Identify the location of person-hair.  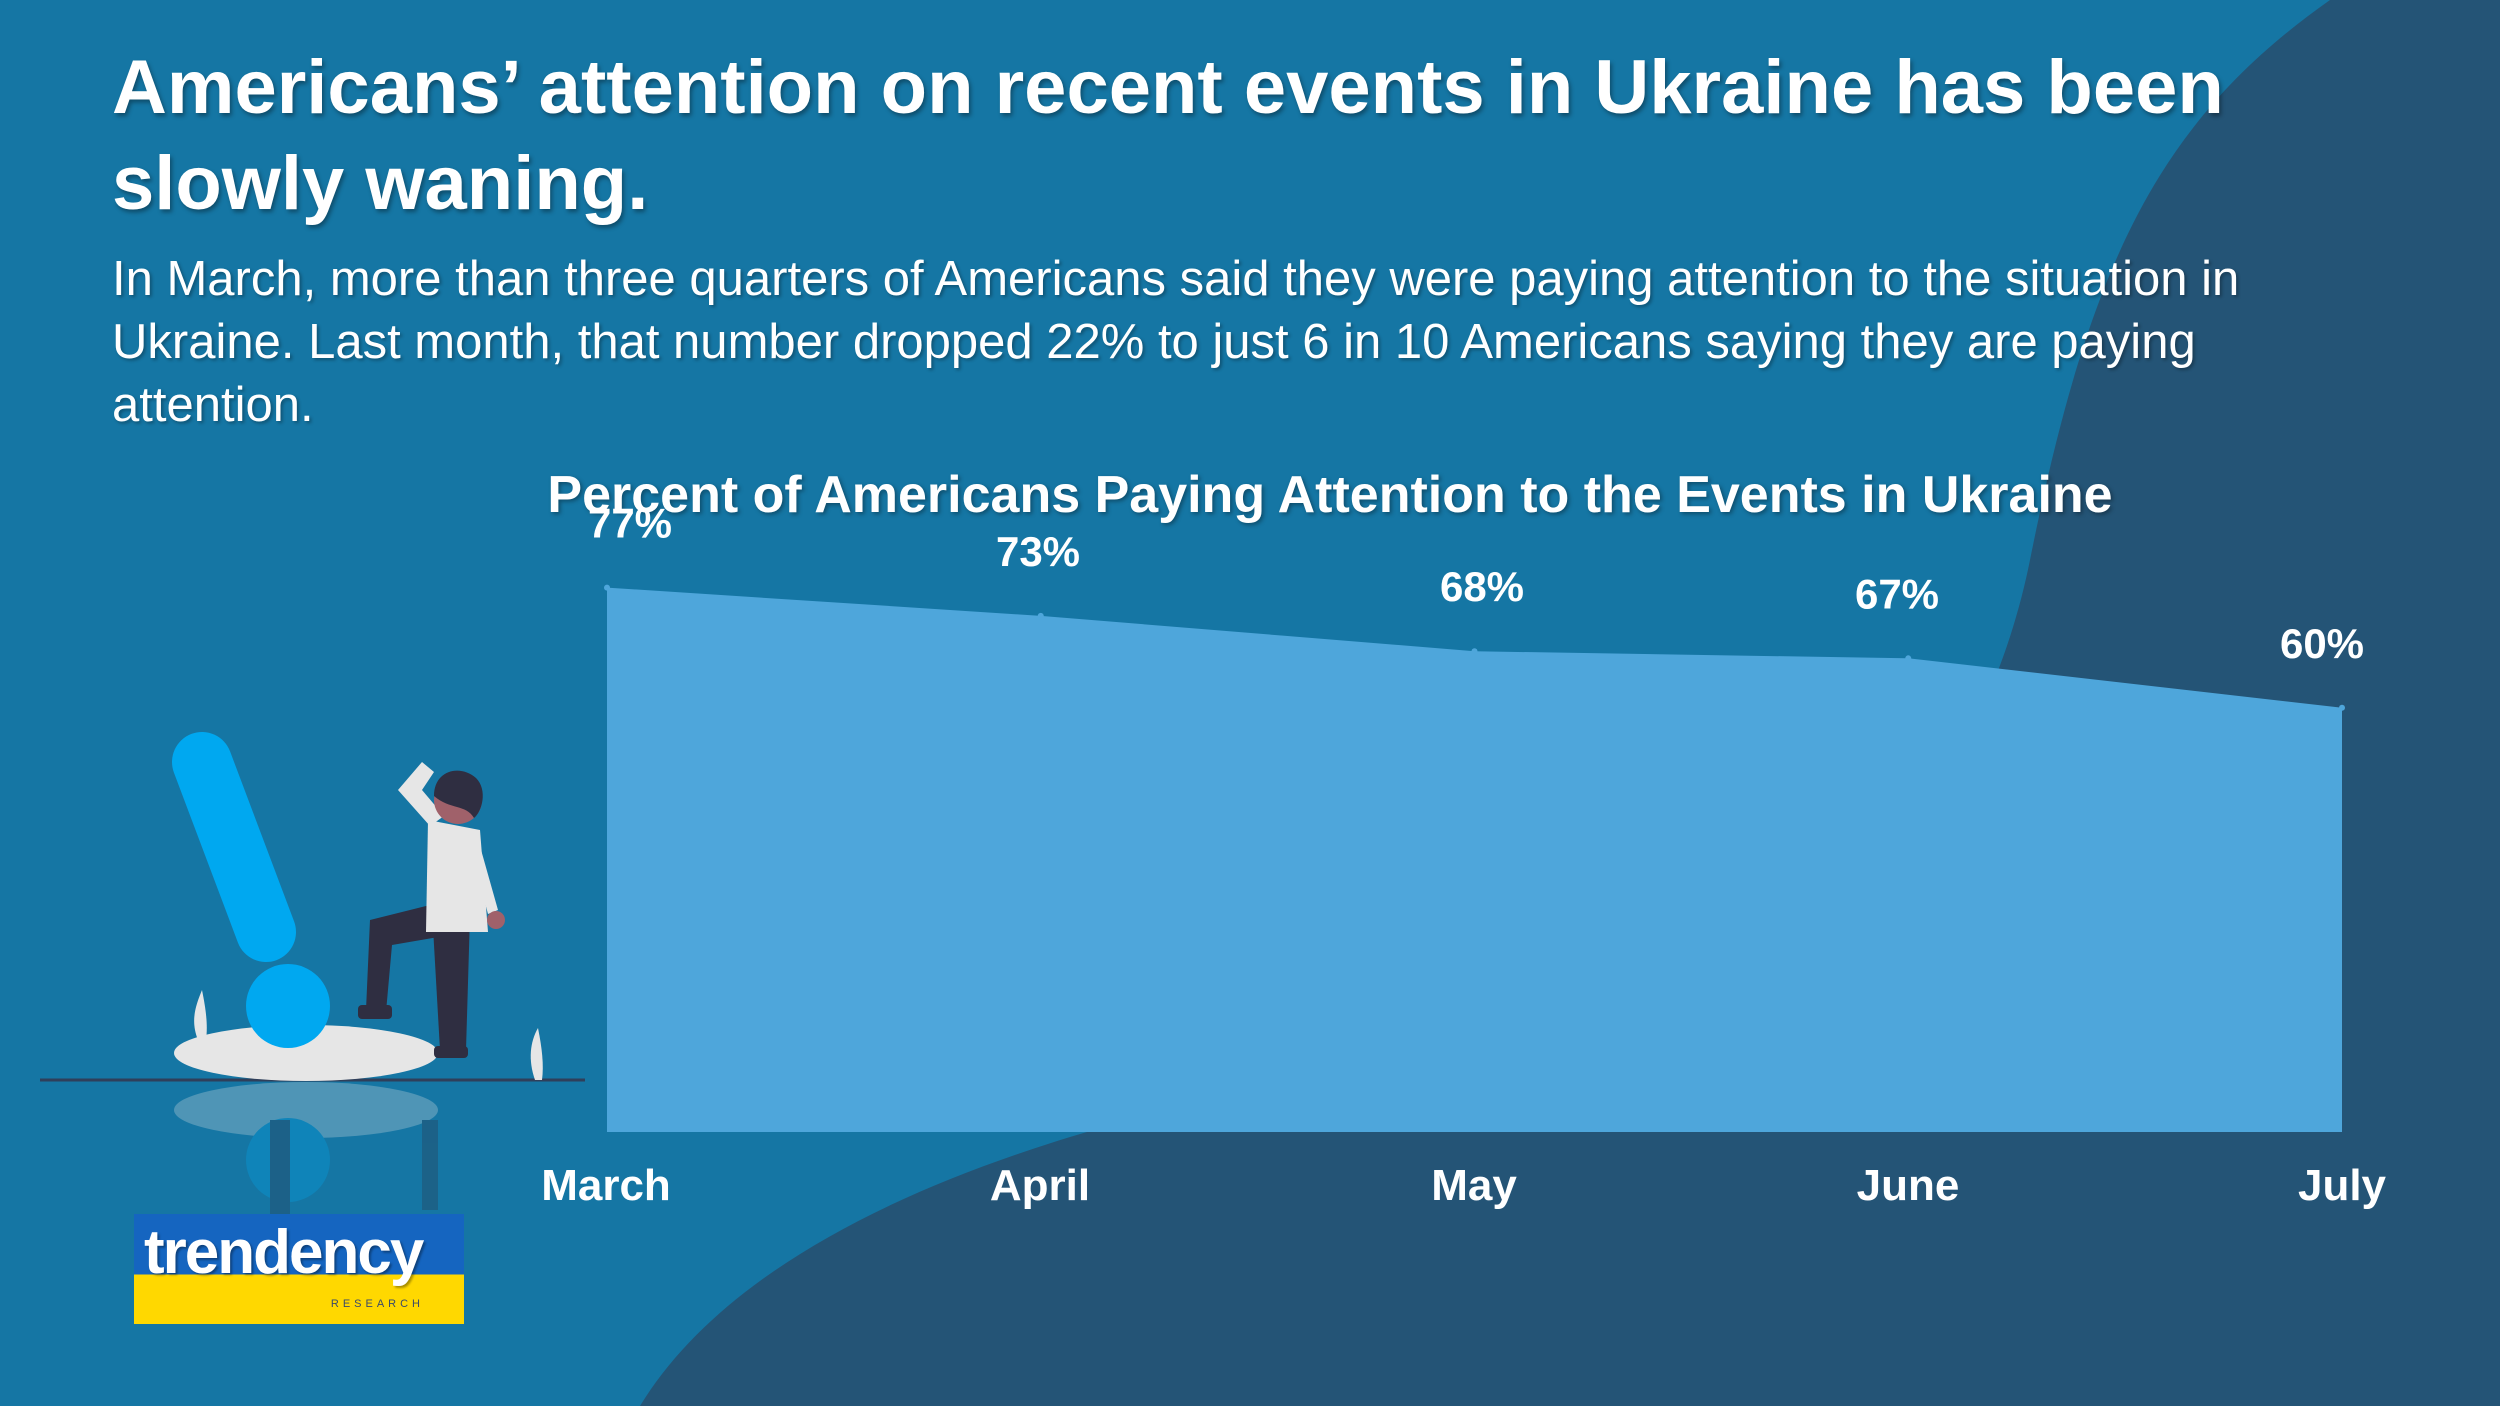
(458, 794).